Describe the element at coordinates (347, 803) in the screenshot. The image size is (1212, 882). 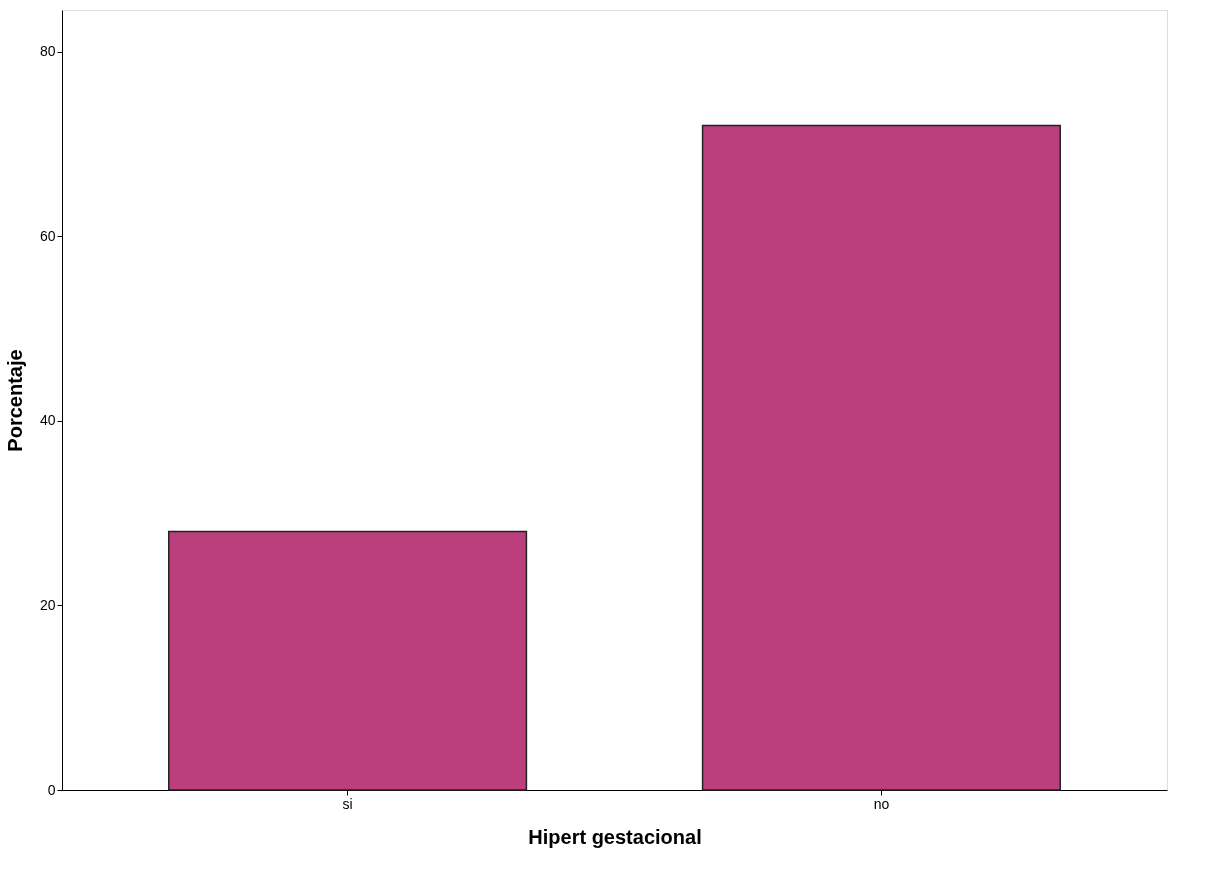
I see `x-tick-label: si` at that location.